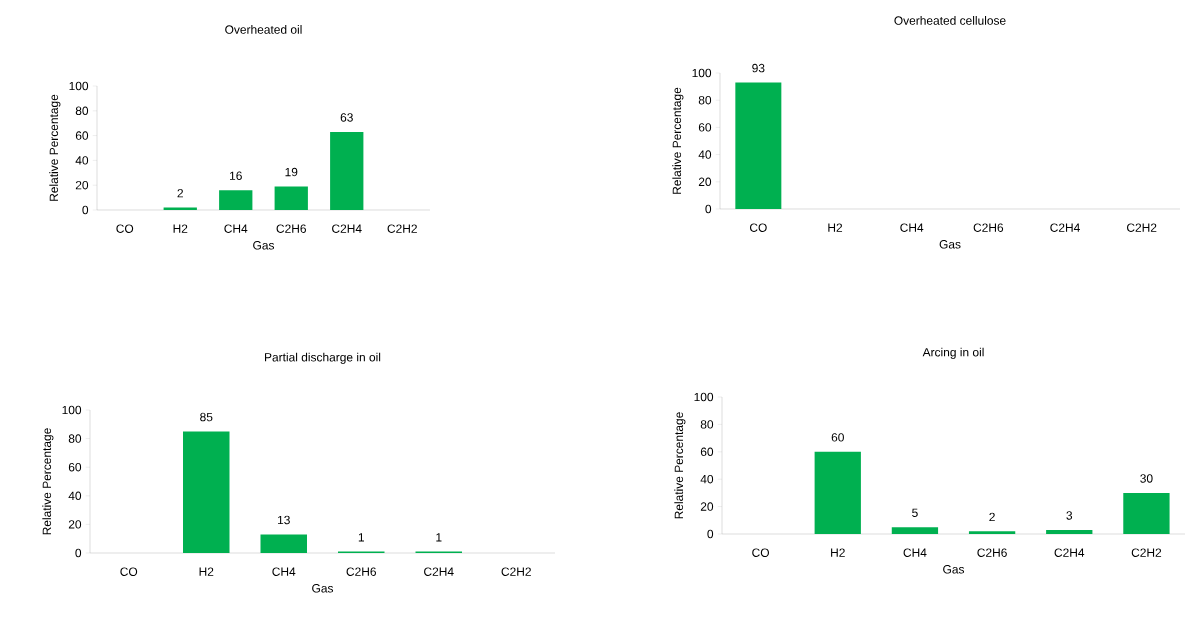 This screenshot has height=622, width=1190. What do you see at coordinates (1069, 515) in the screenshot?
I see `data-label: 3` at bounding box center [1069, 515].